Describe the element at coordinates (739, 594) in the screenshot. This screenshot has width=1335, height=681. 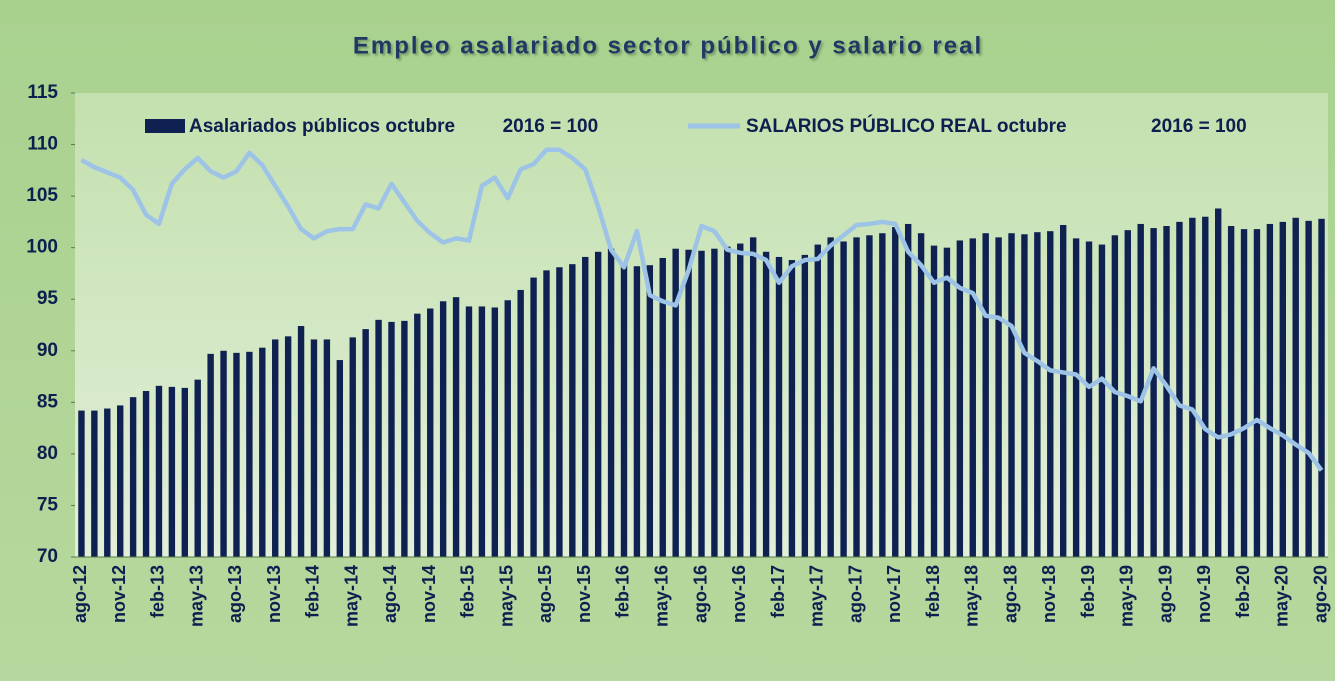
I see `x-tick-label: nov-16` at that location.